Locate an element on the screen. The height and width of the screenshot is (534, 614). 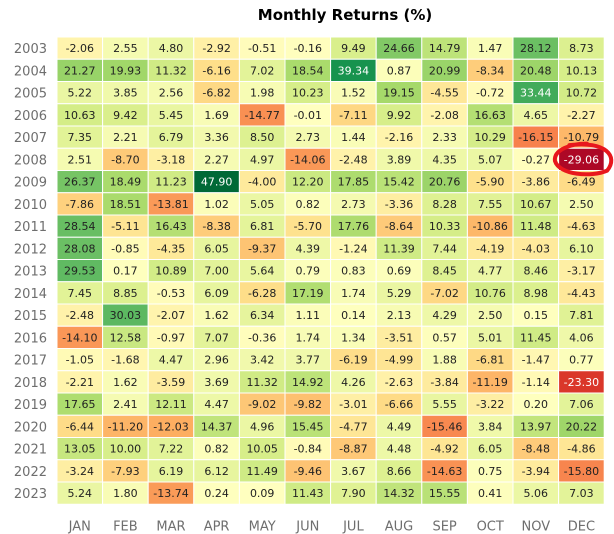
cell-value-label: -9.82 is located at coordinates (308, 404).